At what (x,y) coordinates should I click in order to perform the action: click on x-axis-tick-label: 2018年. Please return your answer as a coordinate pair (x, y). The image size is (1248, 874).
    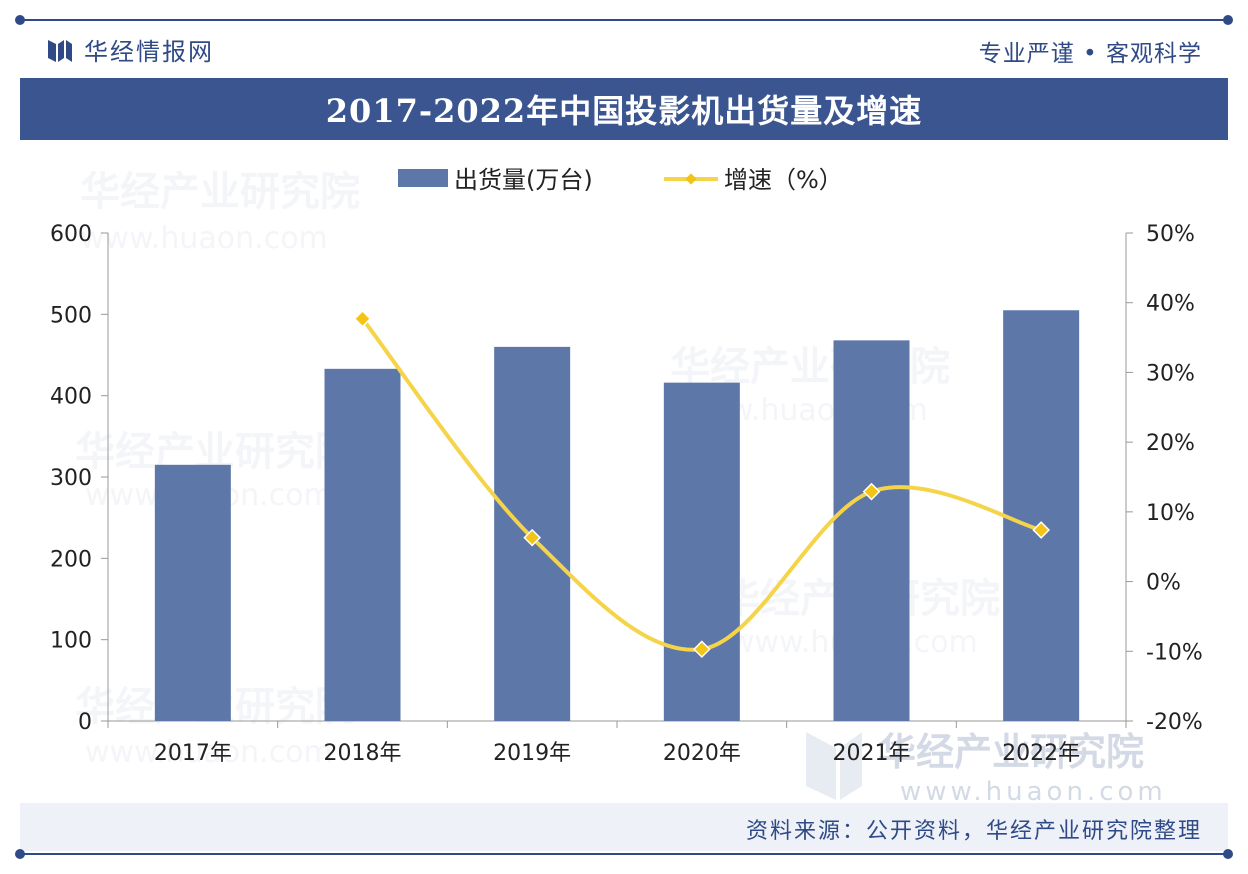
    Looking at the image, I should click on (363, 753).